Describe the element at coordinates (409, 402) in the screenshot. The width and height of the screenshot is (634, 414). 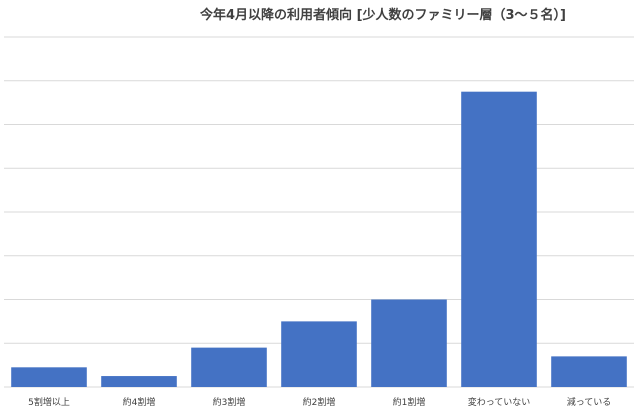
I see `x-tick-label: 約1割増` at that location.